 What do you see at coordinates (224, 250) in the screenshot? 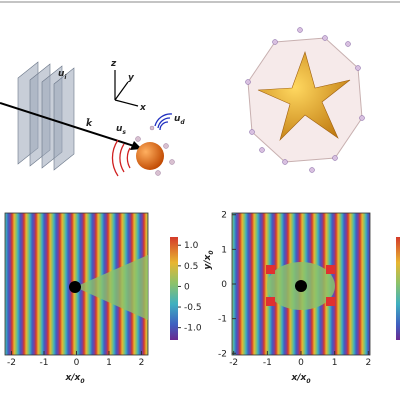
I see `y-tick-label: 1` at bounding box center [224, 250].